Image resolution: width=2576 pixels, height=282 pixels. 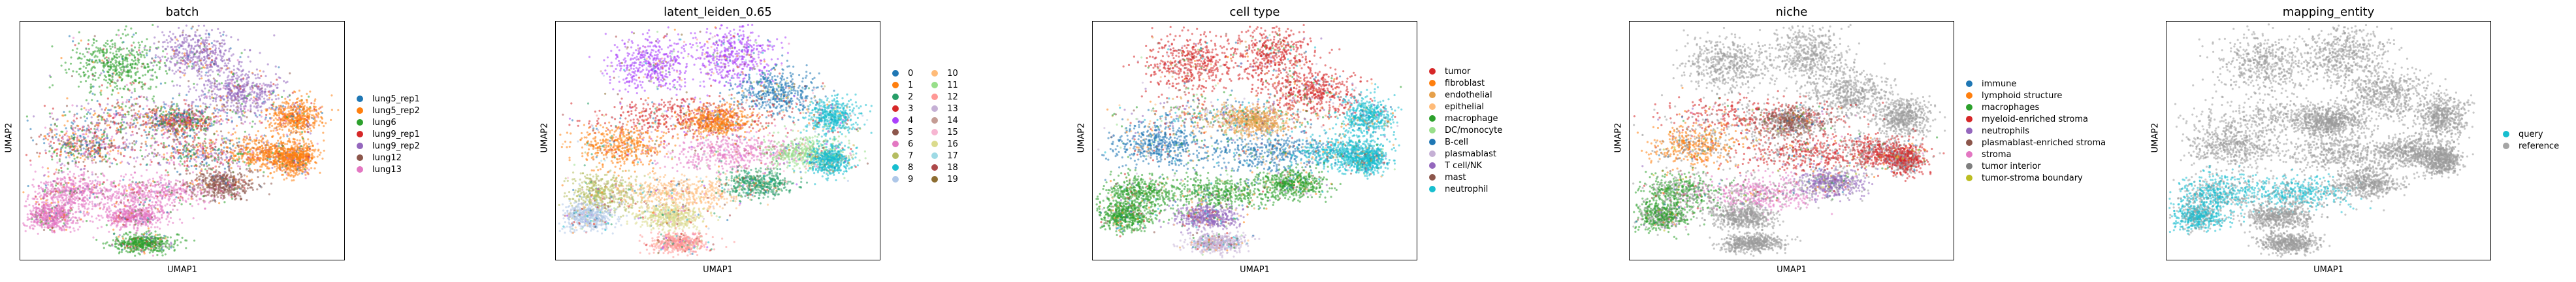 What do you see at coordinates (182, 12) in the screenshot?
I see `chart-title: batch` at bounding box center [182, 12].